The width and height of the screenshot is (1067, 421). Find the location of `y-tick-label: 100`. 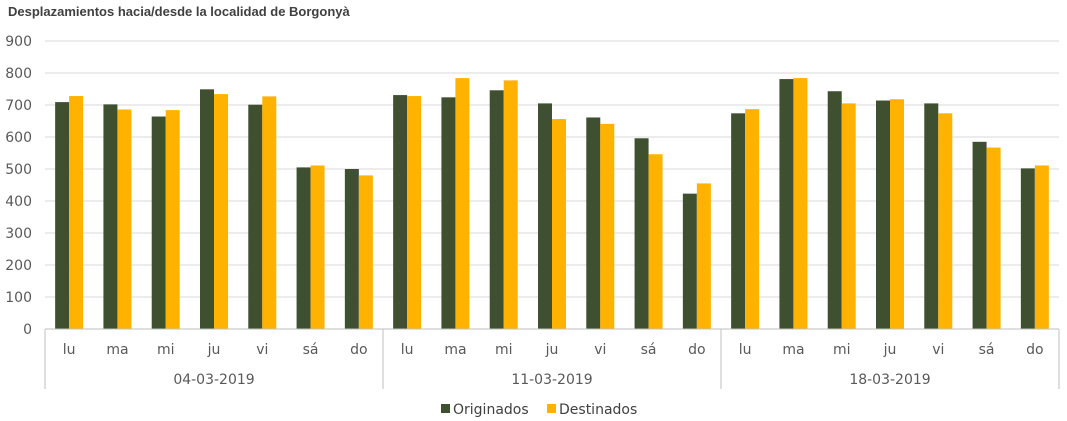

y-tick-label: 100 is located at coordinates (18, 298).